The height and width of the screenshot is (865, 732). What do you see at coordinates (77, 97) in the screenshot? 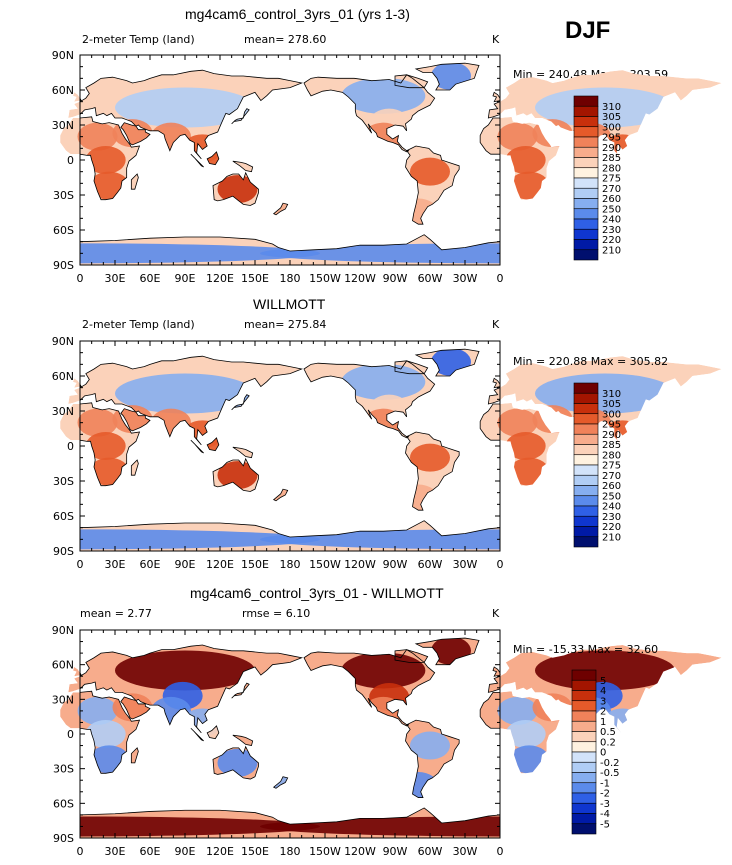
I see `land-uk` at bounding box center [77, 97].